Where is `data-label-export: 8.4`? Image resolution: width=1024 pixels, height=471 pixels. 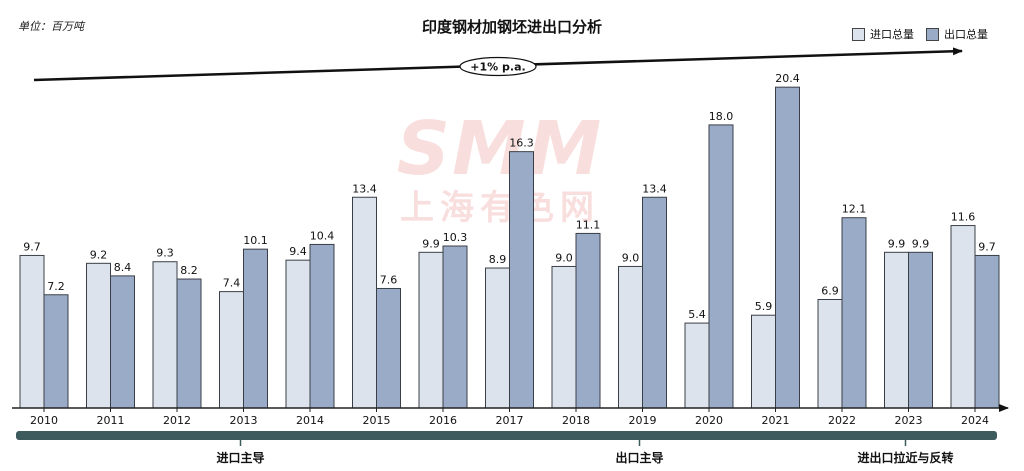 data-label-export: 8.4 is located at coordinates (123, 267).